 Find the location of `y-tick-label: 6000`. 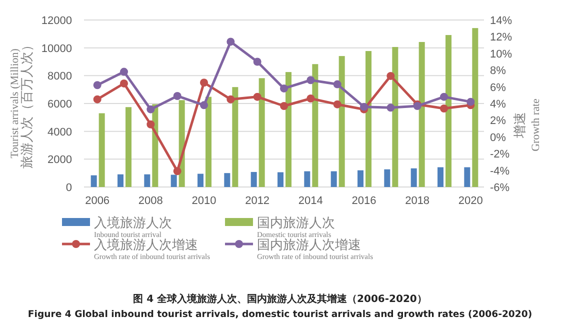

y-tick-label: 6000 is located at coordinates (60, 104).